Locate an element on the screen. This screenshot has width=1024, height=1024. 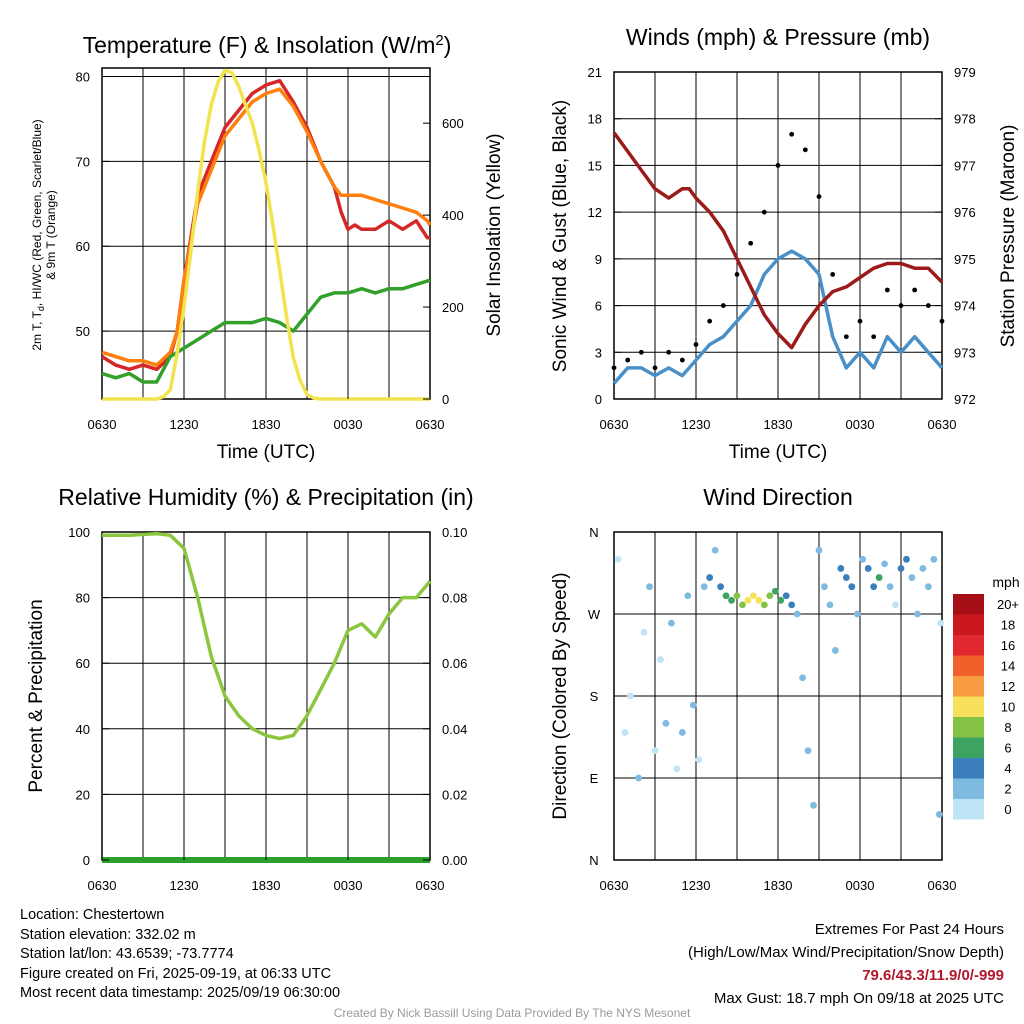
temperature-ticks: 0630 1230 1830 0030 0630 50 60 70 80 0 200 400 600 is located at coordinates (270, 250).